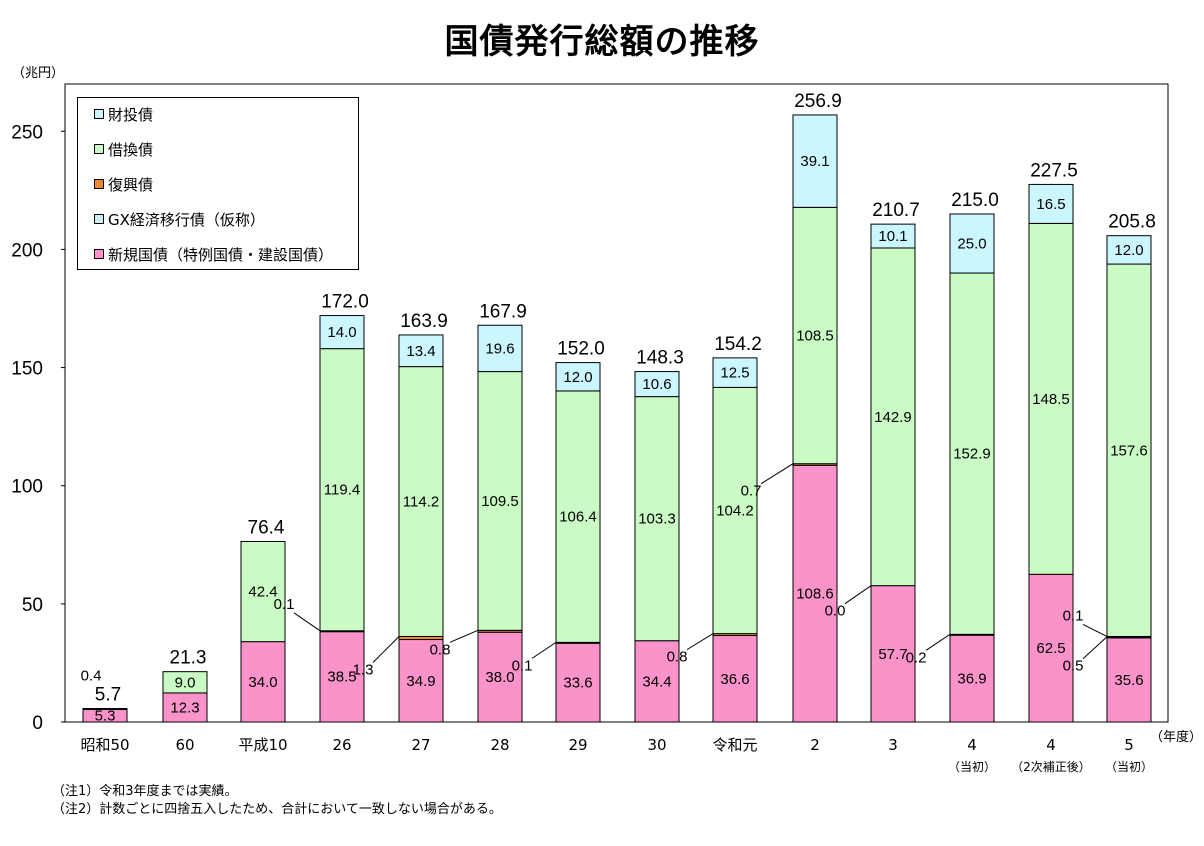  What do you see at coordinates (342, 490) in the screenshot?
I see `data-label-karikae-3: 119.4` at bounding box center [342, 490].